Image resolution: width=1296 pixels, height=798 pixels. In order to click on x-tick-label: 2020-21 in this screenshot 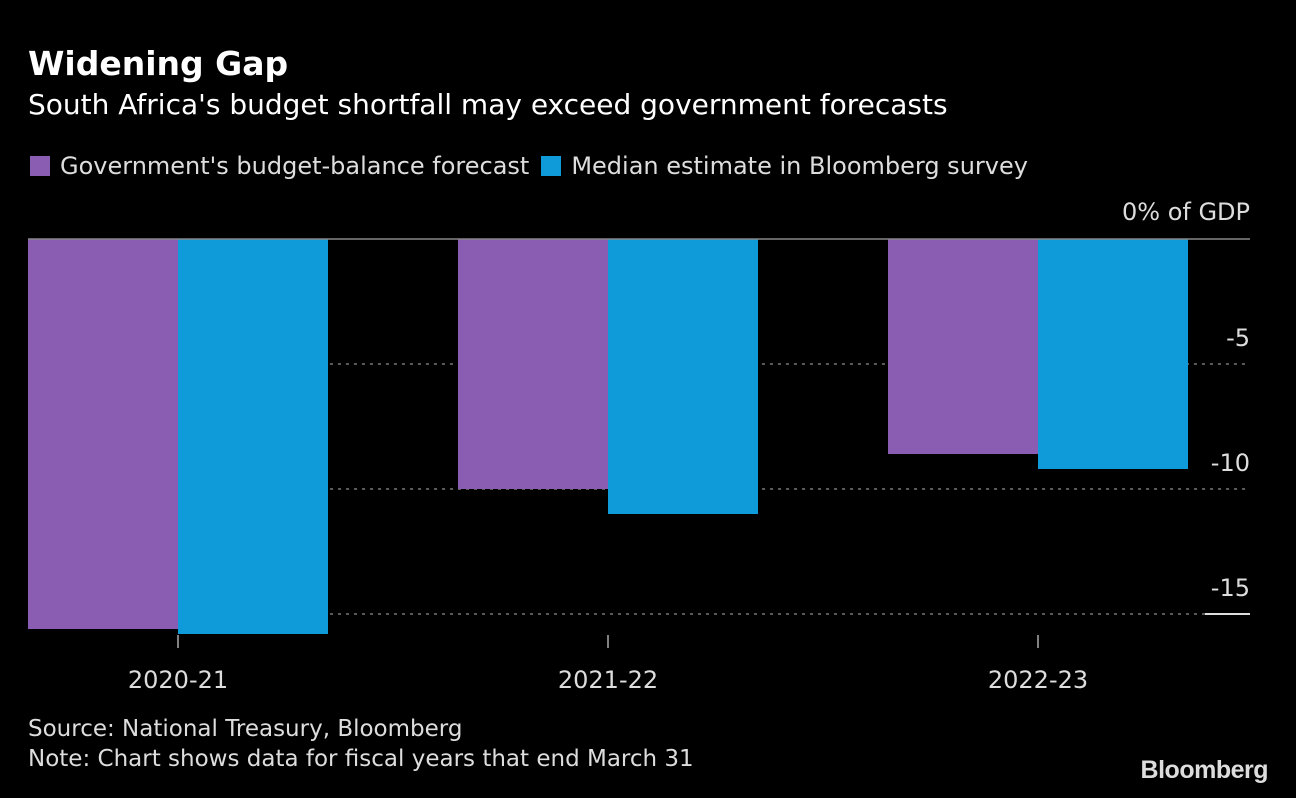, I will do `click(178, 680)`.